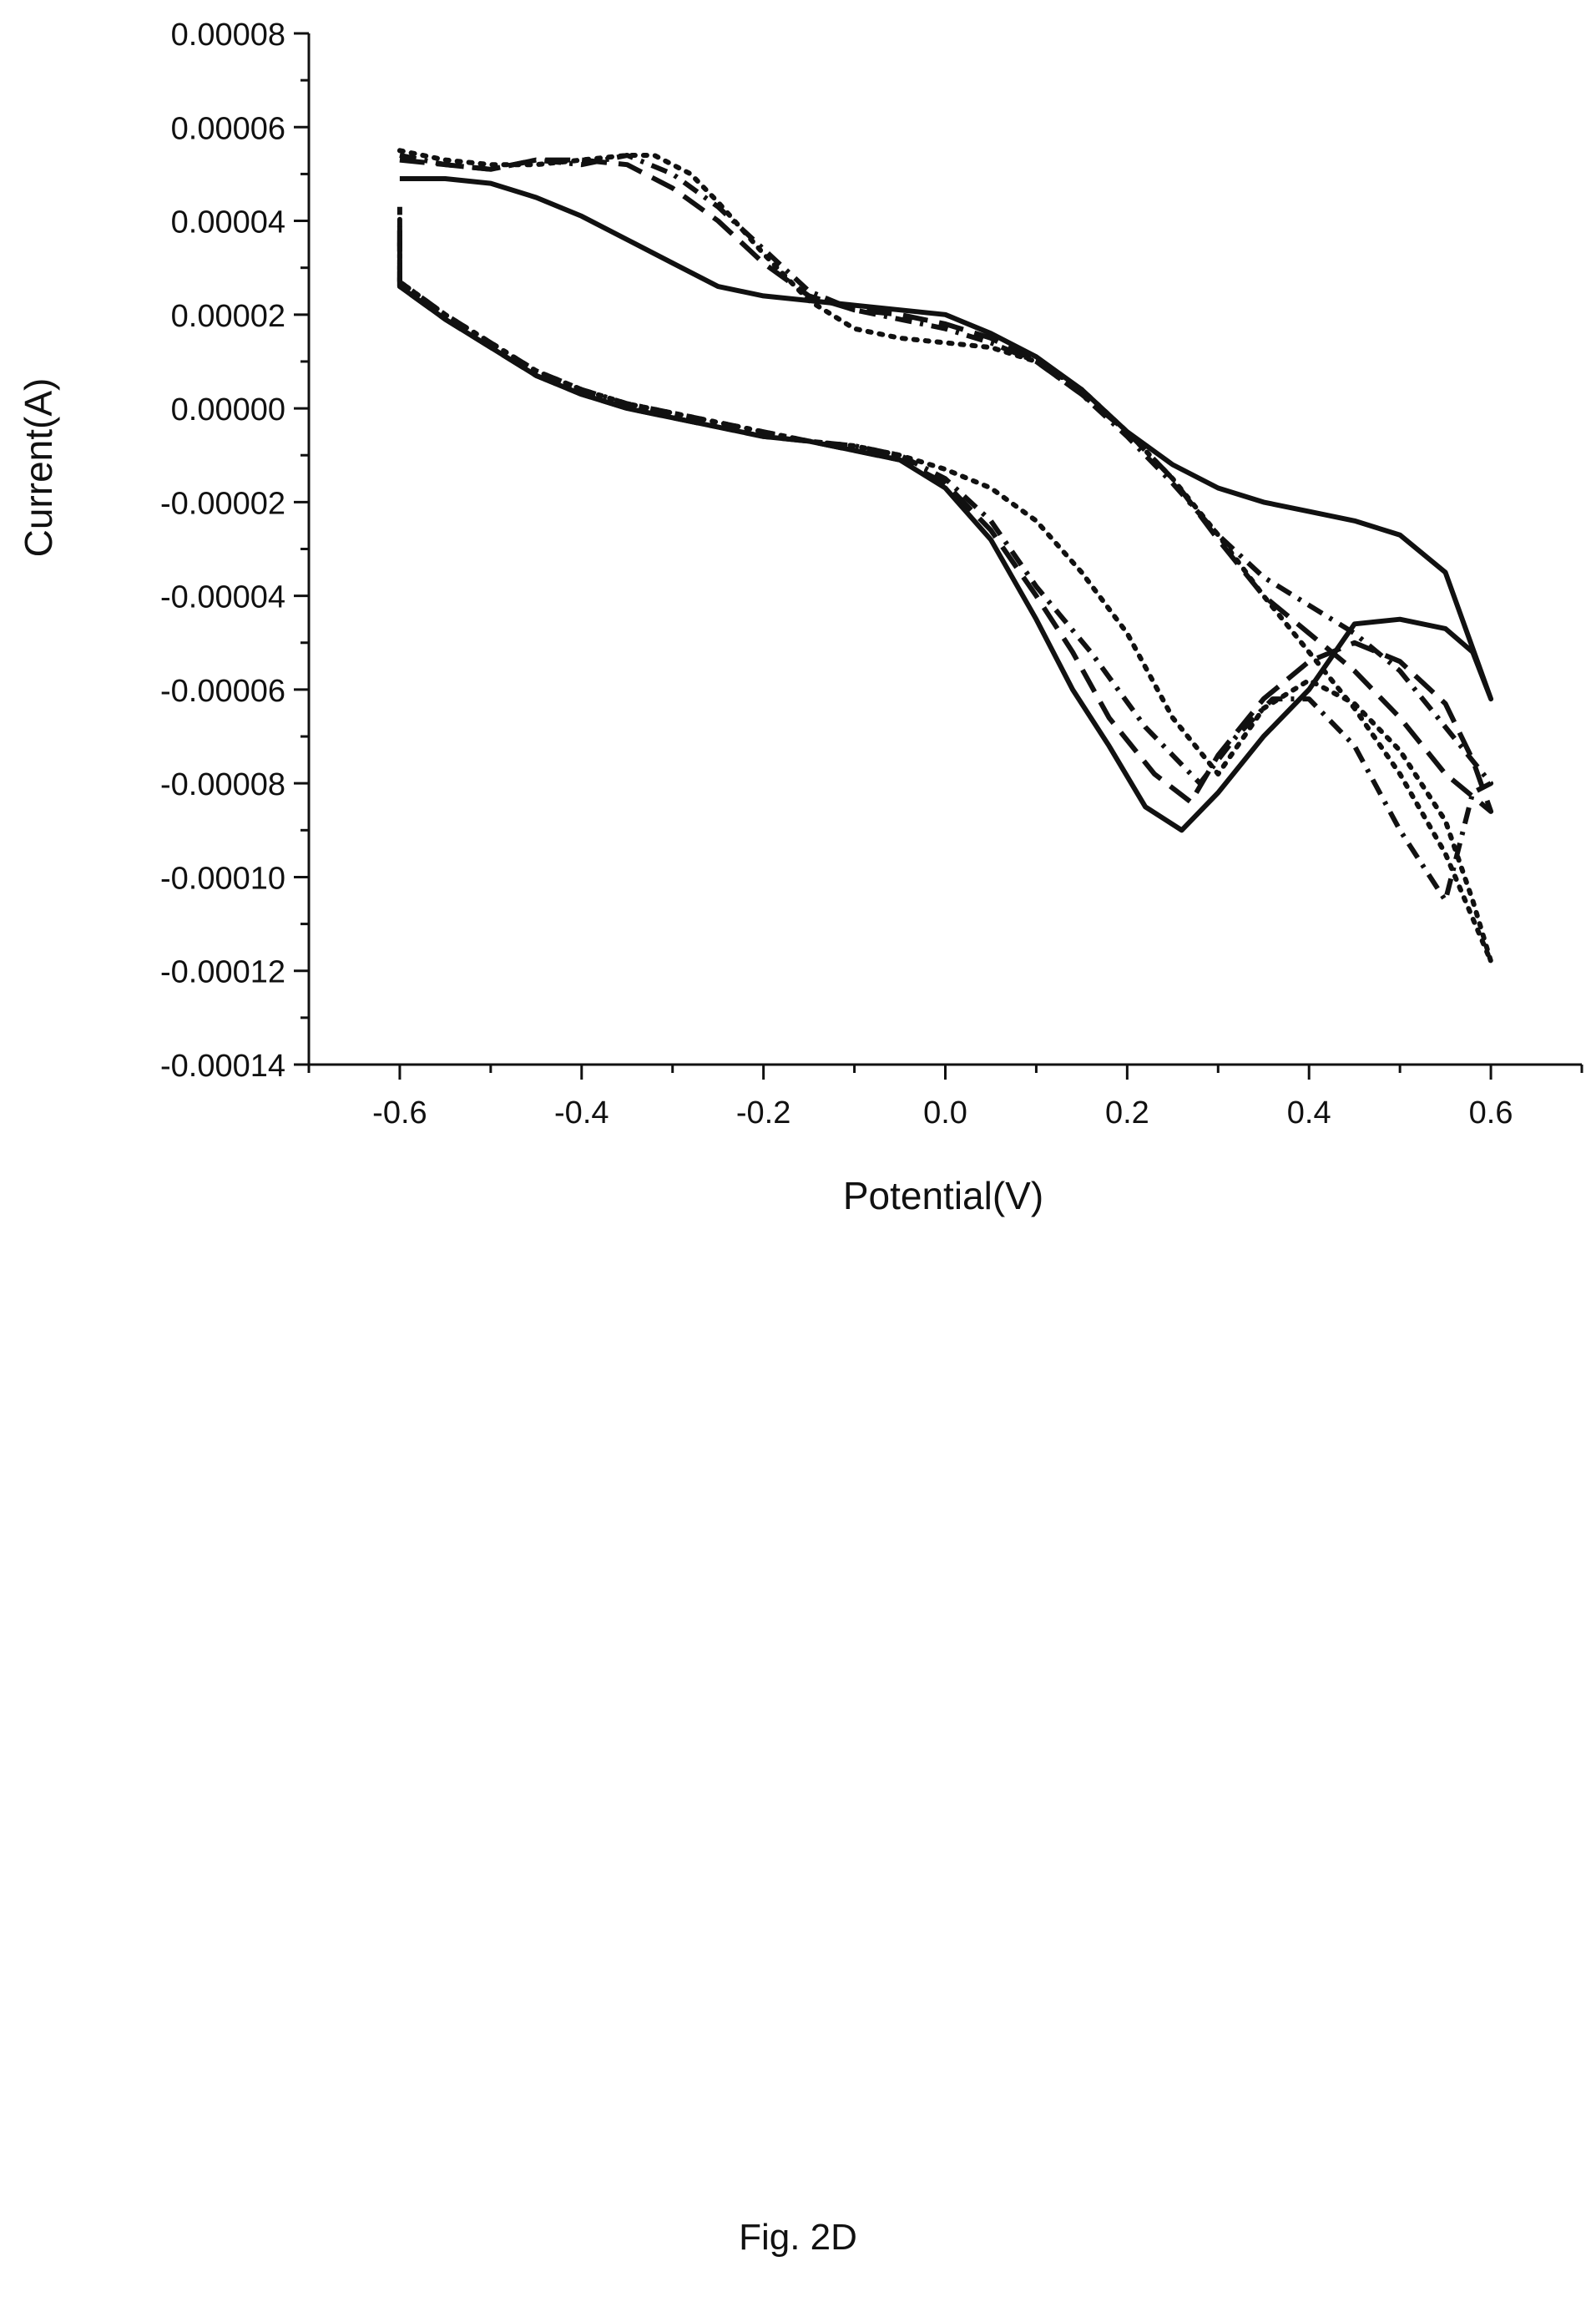  I want to click on x-tick-label: -0.2, so click(763, 1113).